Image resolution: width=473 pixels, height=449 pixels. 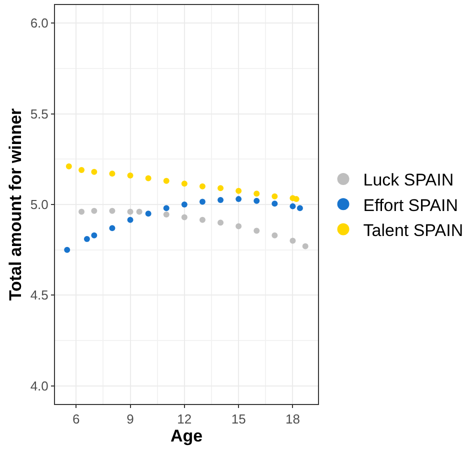 I want to click on x-tick-label: 15, so click(x=238, y=419).